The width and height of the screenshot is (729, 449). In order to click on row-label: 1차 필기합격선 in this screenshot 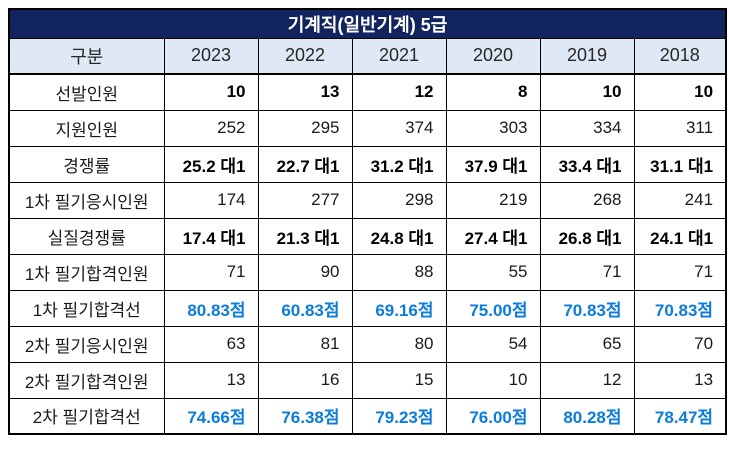, I will do `click(86, 308)`.